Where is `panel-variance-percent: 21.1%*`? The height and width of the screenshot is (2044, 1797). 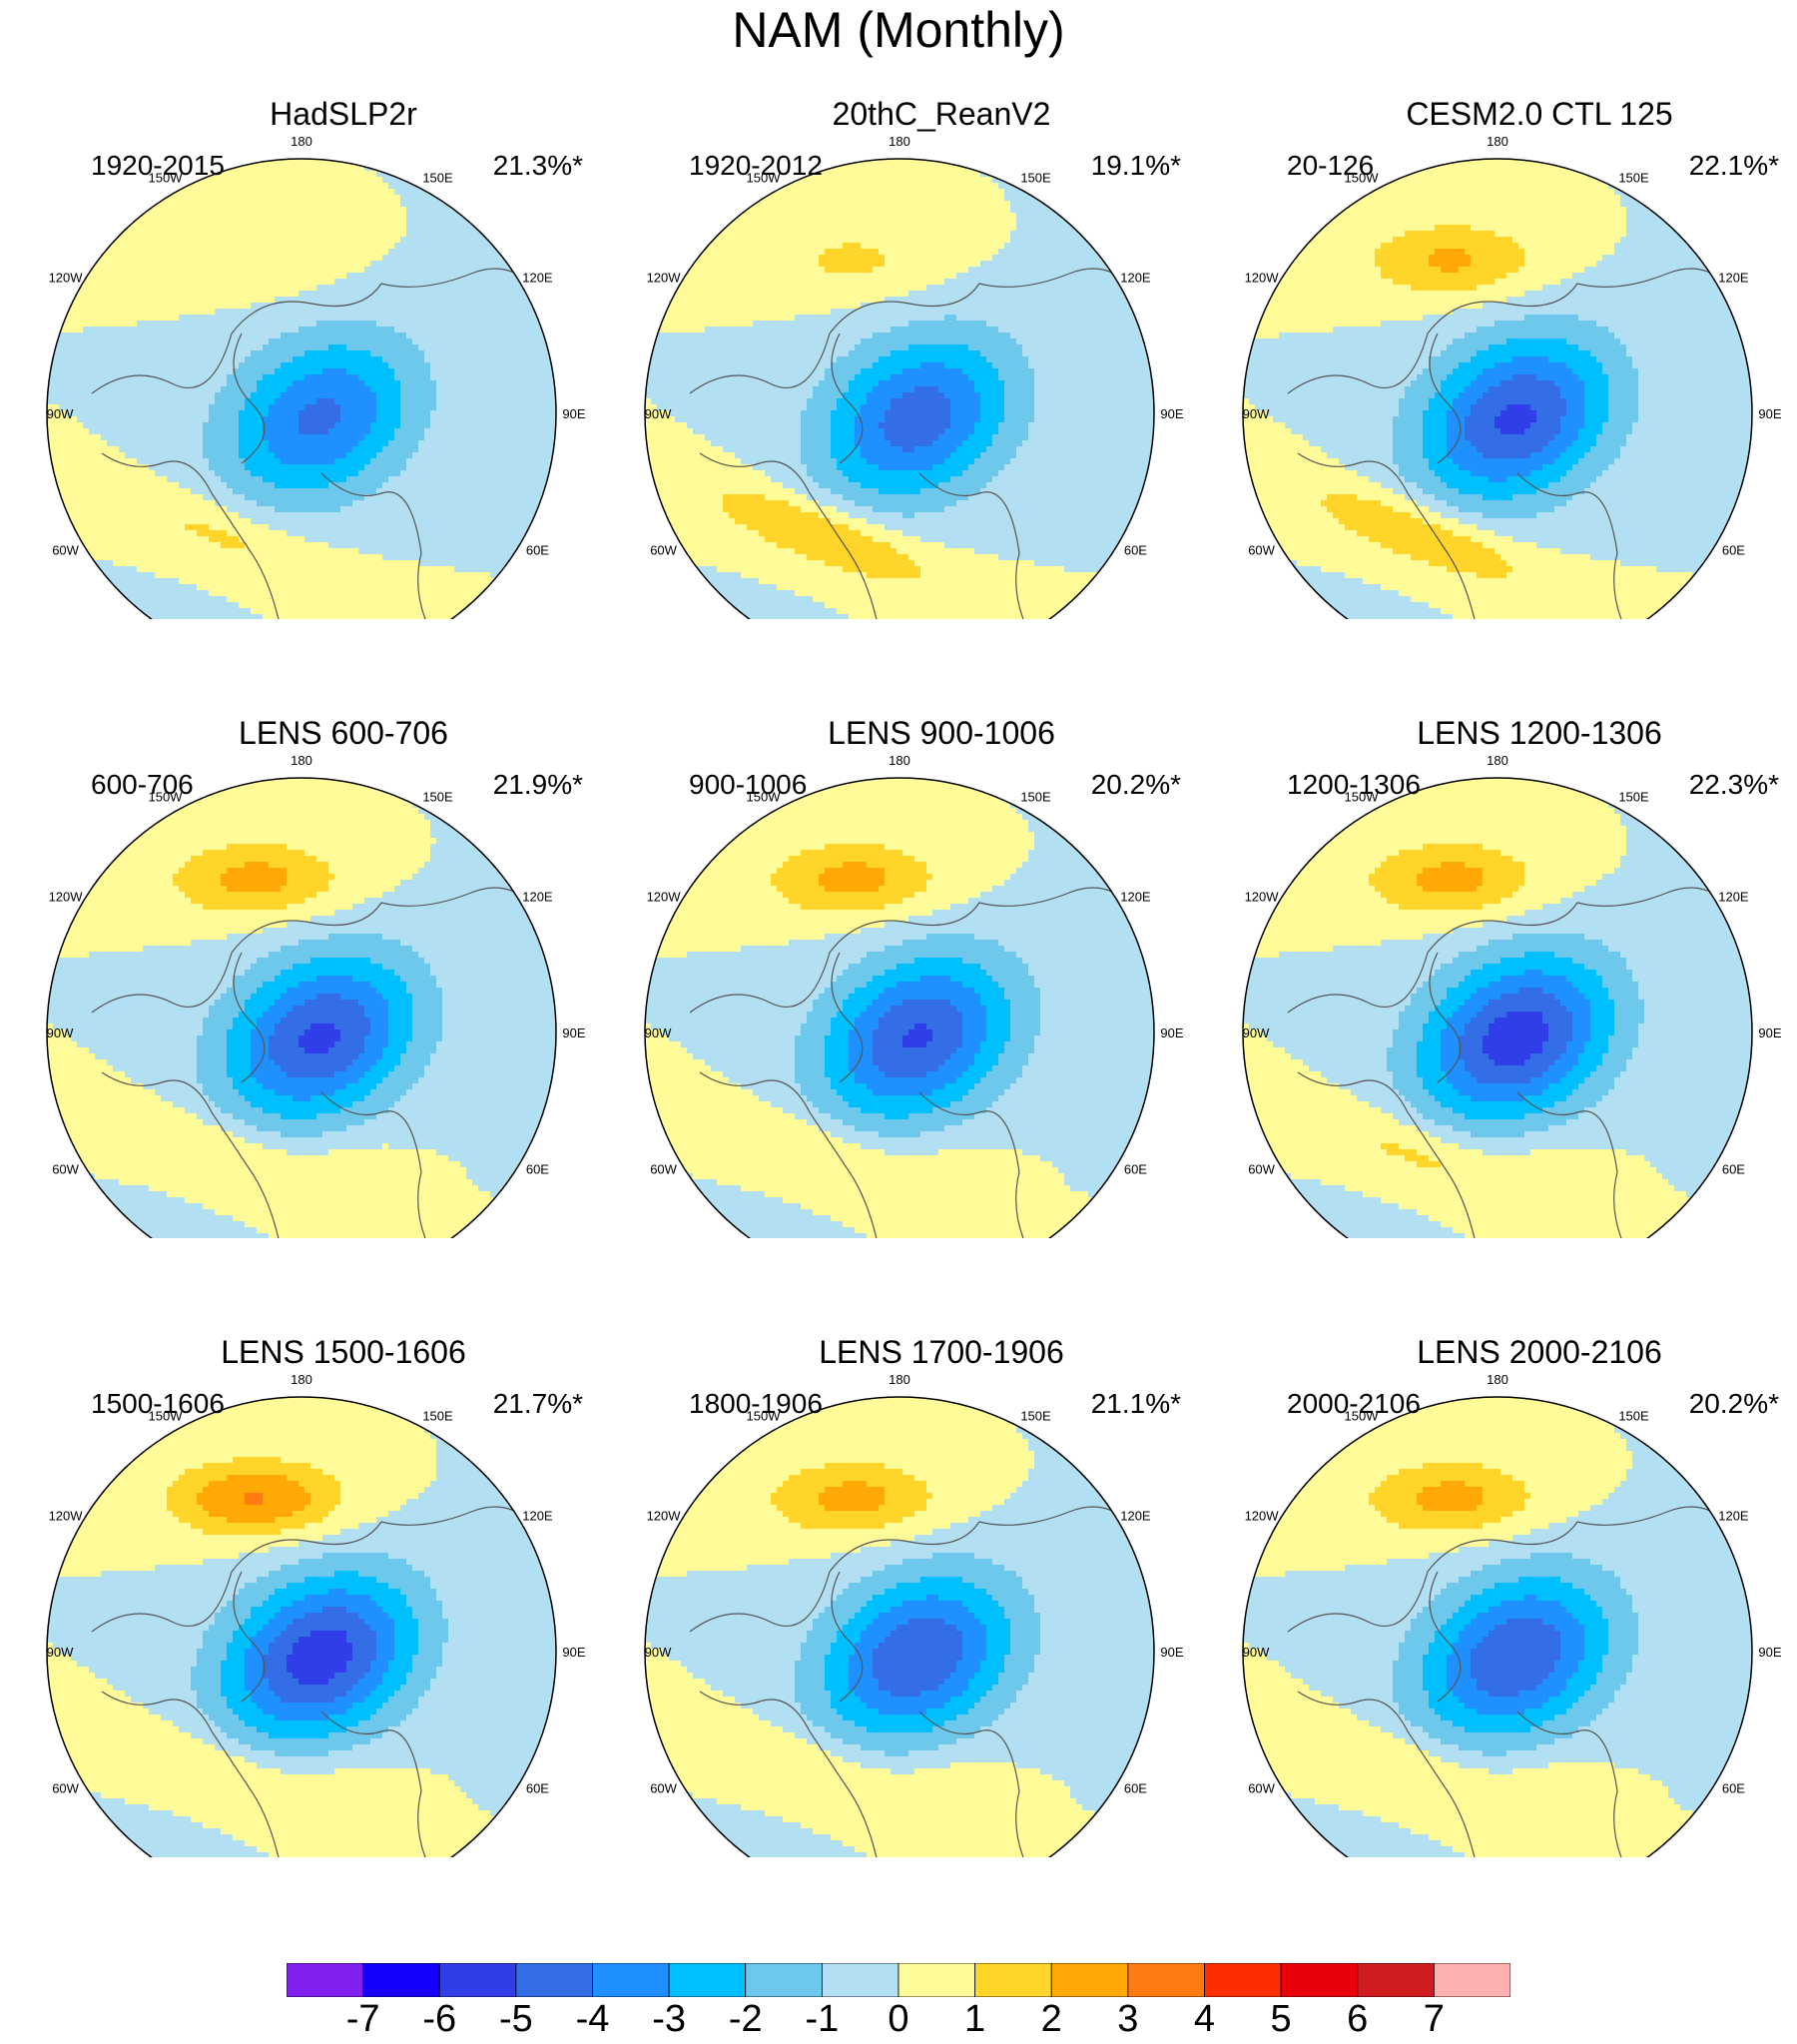 panel-variance-percent: 21.1%* is located at coordinates (1136, 1404).